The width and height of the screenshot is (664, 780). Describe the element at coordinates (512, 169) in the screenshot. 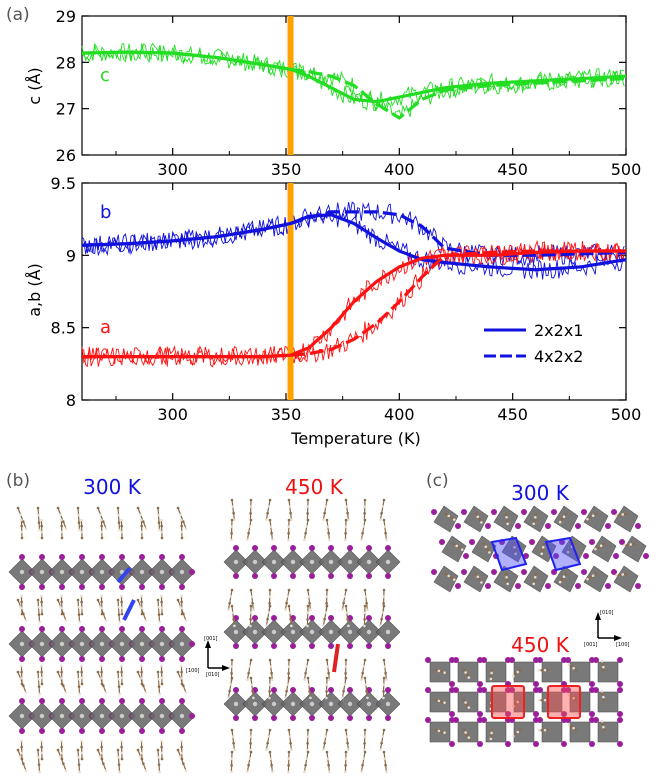

I see `xtick-label: 450` at that location.